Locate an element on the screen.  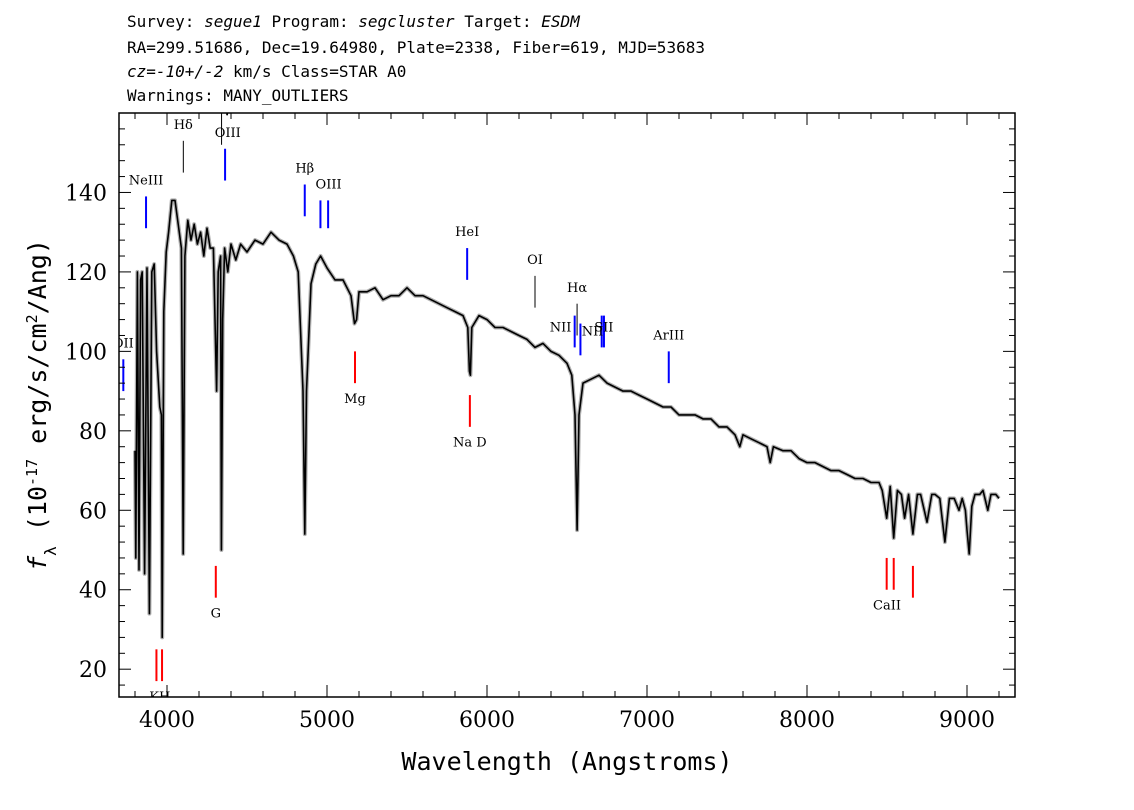
line-label-12: Hα is located at coordinates (577, 288).